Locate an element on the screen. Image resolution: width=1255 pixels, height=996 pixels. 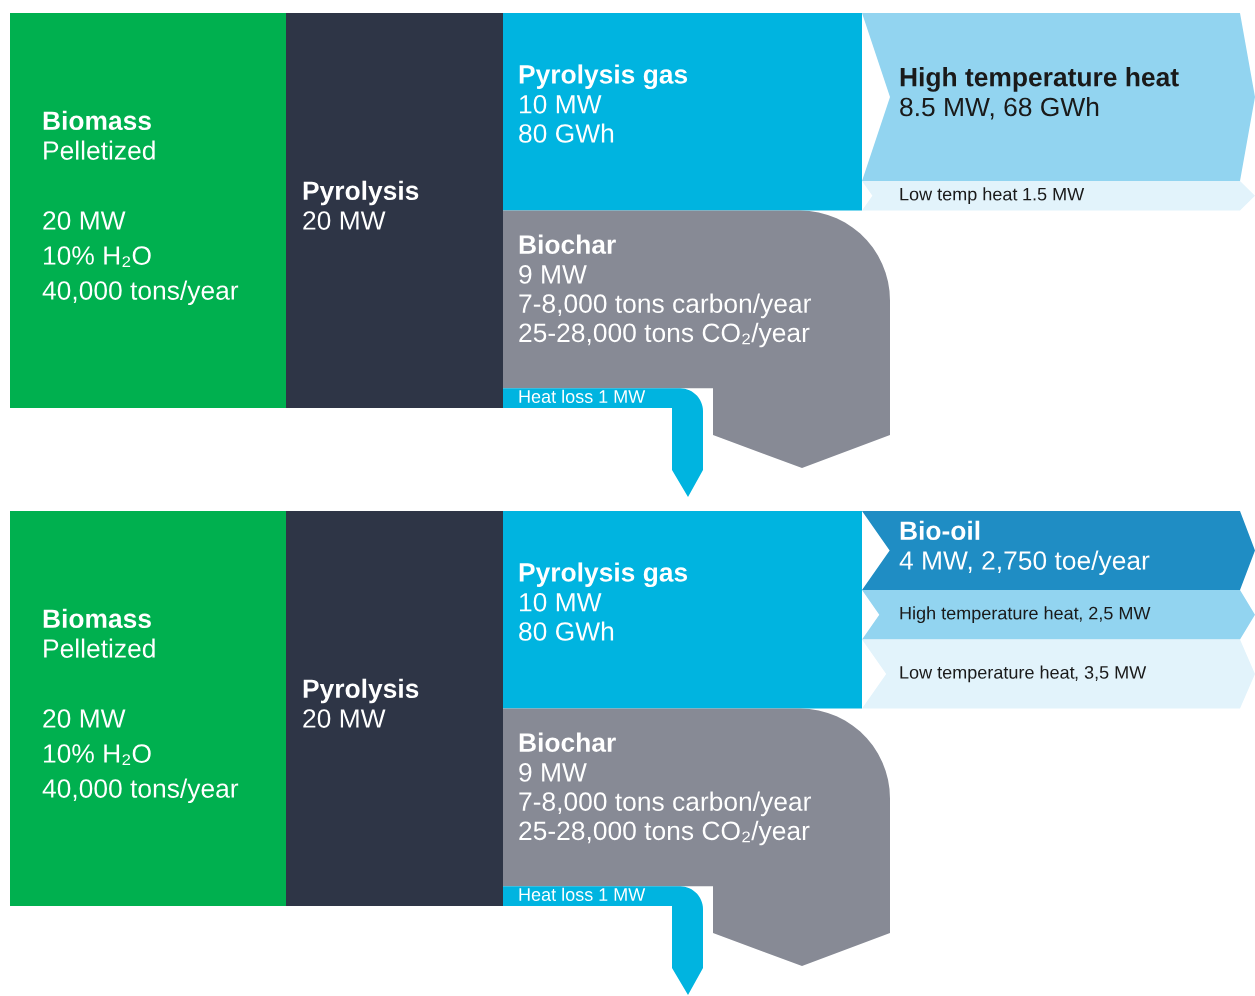
category-label: Low temp heat is located at coordinates (959, 196).